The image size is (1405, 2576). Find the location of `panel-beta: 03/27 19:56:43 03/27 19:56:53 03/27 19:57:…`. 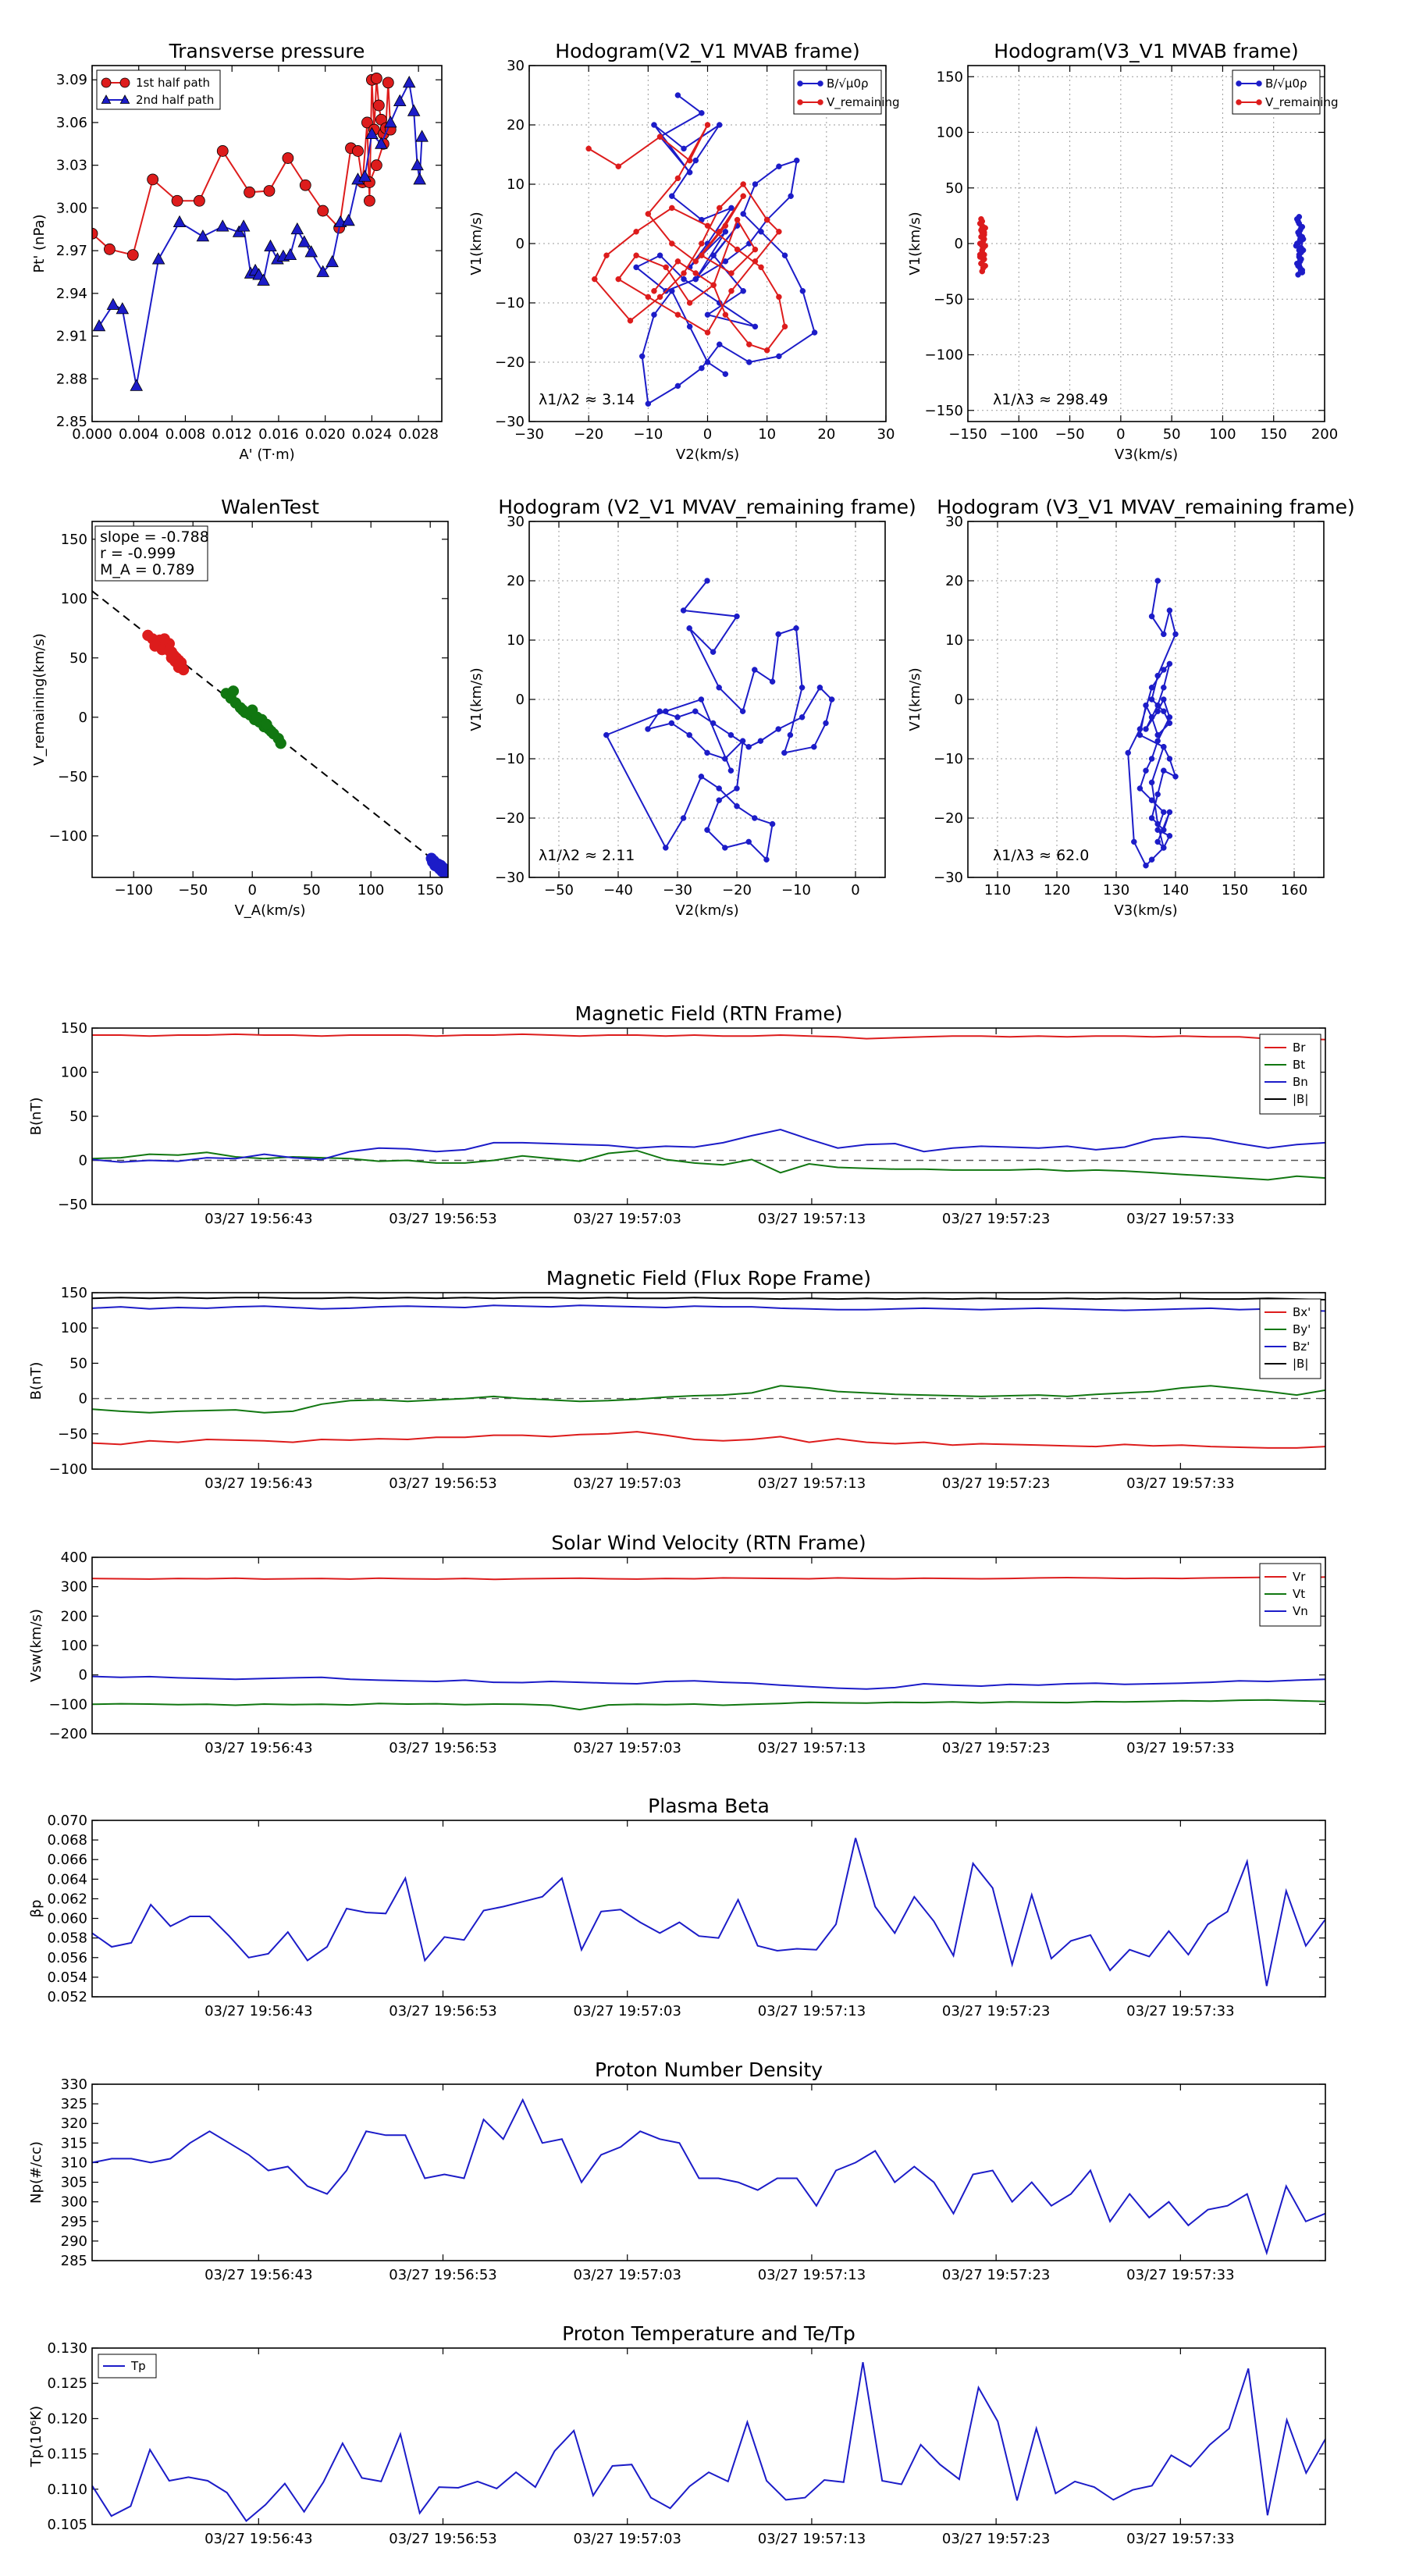

panel-beta: 03/27 19:56:43 03/27 19:56:53 03/27 19:57:… is located at coordinates (677, 1907).